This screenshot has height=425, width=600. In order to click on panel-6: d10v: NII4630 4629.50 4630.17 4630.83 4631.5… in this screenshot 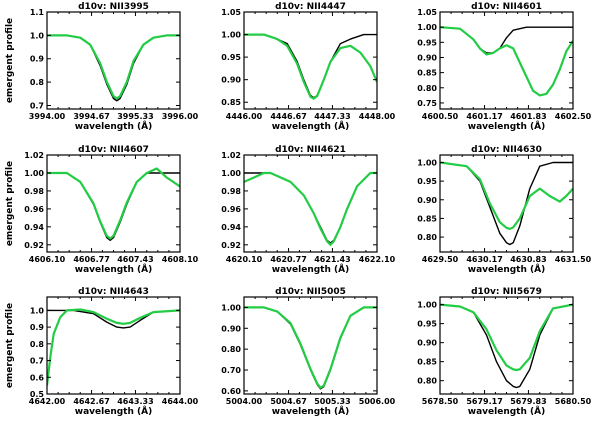, I will do `click(504, 210)`.